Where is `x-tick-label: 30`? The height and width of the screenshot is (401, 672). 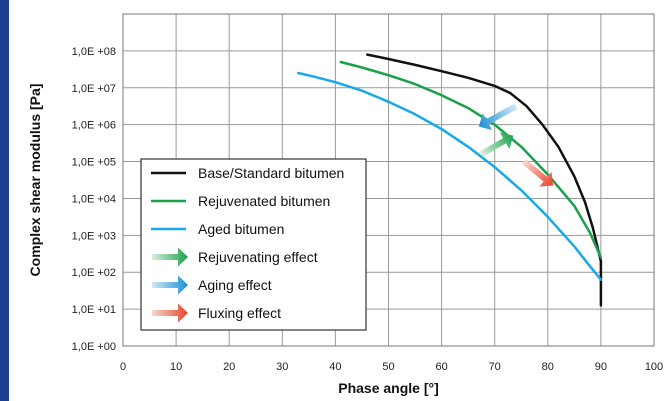
x-tick-label: 30 is located at coordinates (282, 367).